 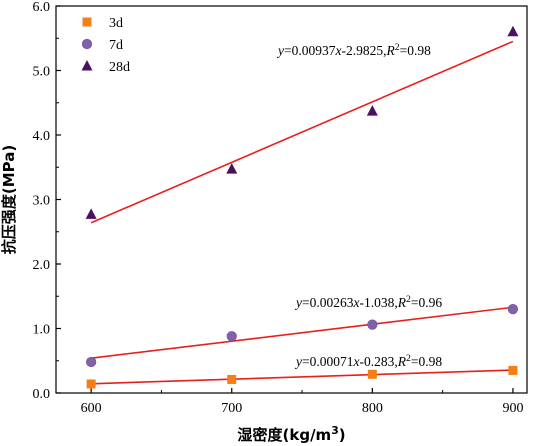 What do you see at coordinates (116, 45) in the screenshot?
I see `legend-label-7d: 7d` at bounding box center [116, 45].